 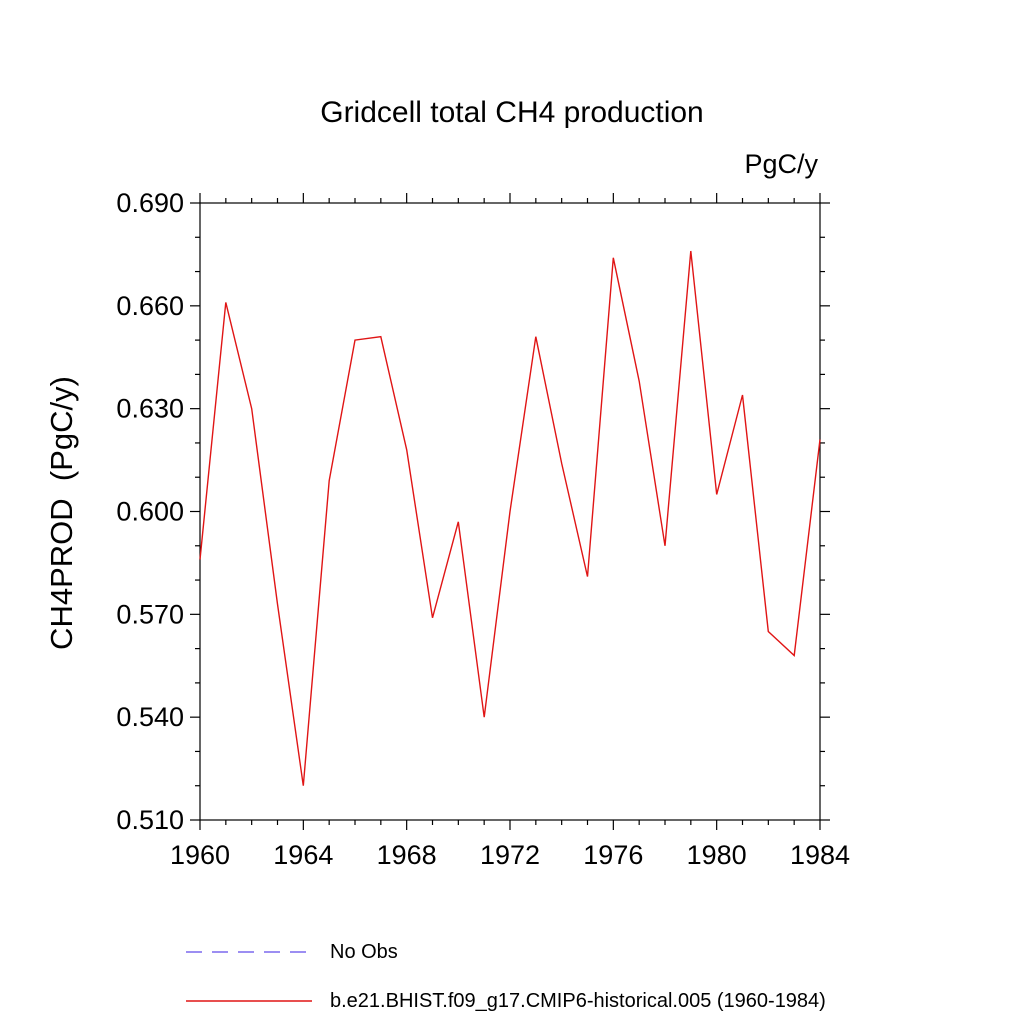 I want to click on x-tick-label: 1976, so click(x=613, y=855).